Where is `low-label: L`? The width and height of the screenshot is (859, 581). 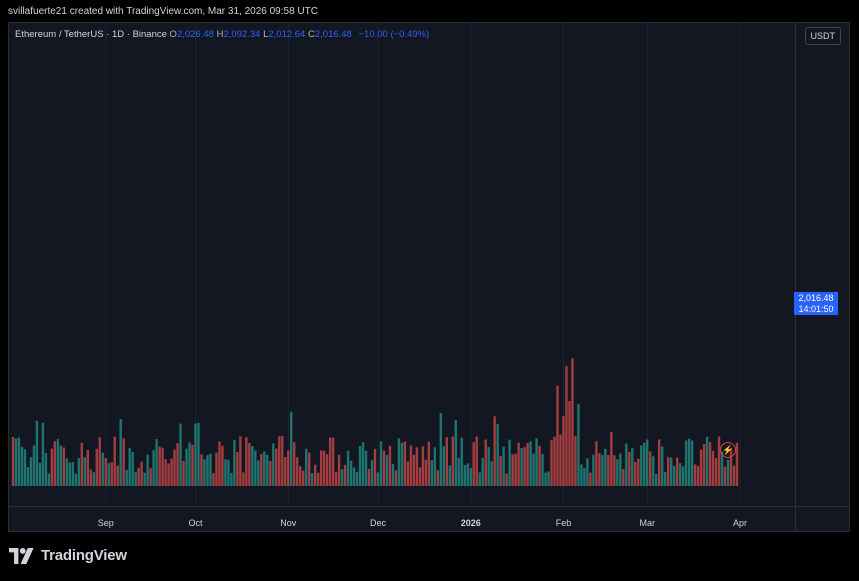 low-label: L is located at coordinates (266, 34).